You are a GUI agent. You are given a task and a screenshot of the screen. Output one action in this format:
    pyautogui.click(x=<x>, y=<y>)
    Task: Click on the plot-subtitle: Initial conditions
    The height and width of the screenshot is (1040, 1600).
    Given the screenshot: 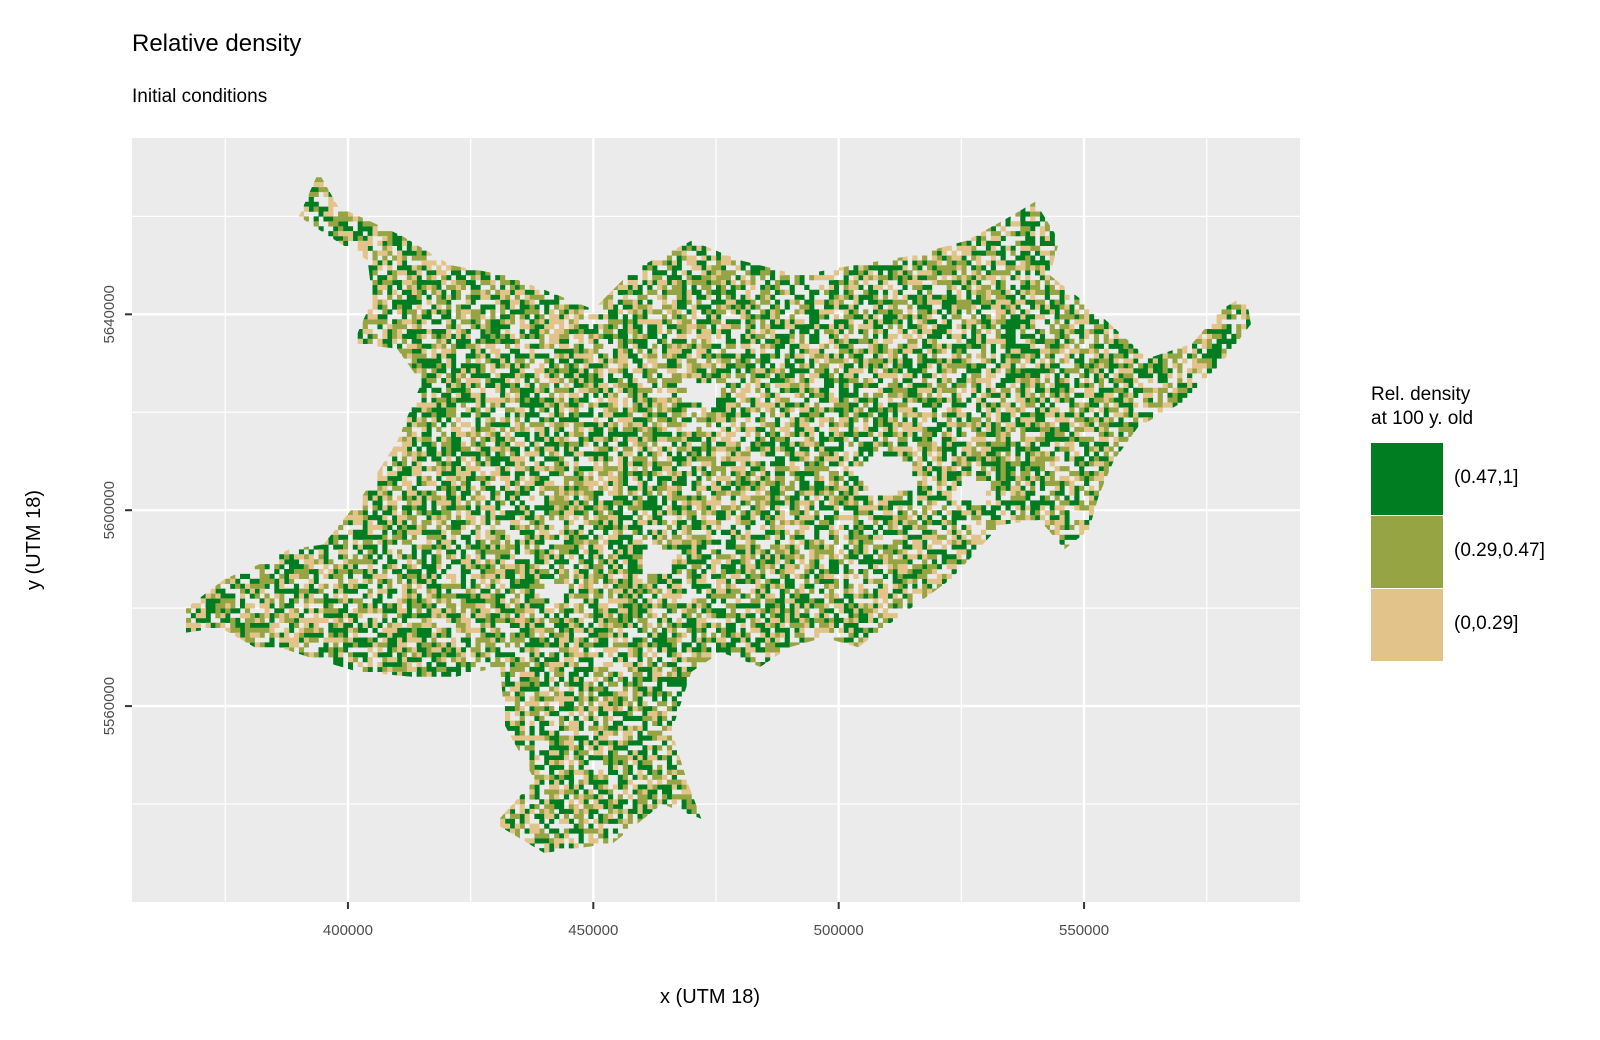 What is the action you would take?
    pyautogui.click(x=200, y=96)
    